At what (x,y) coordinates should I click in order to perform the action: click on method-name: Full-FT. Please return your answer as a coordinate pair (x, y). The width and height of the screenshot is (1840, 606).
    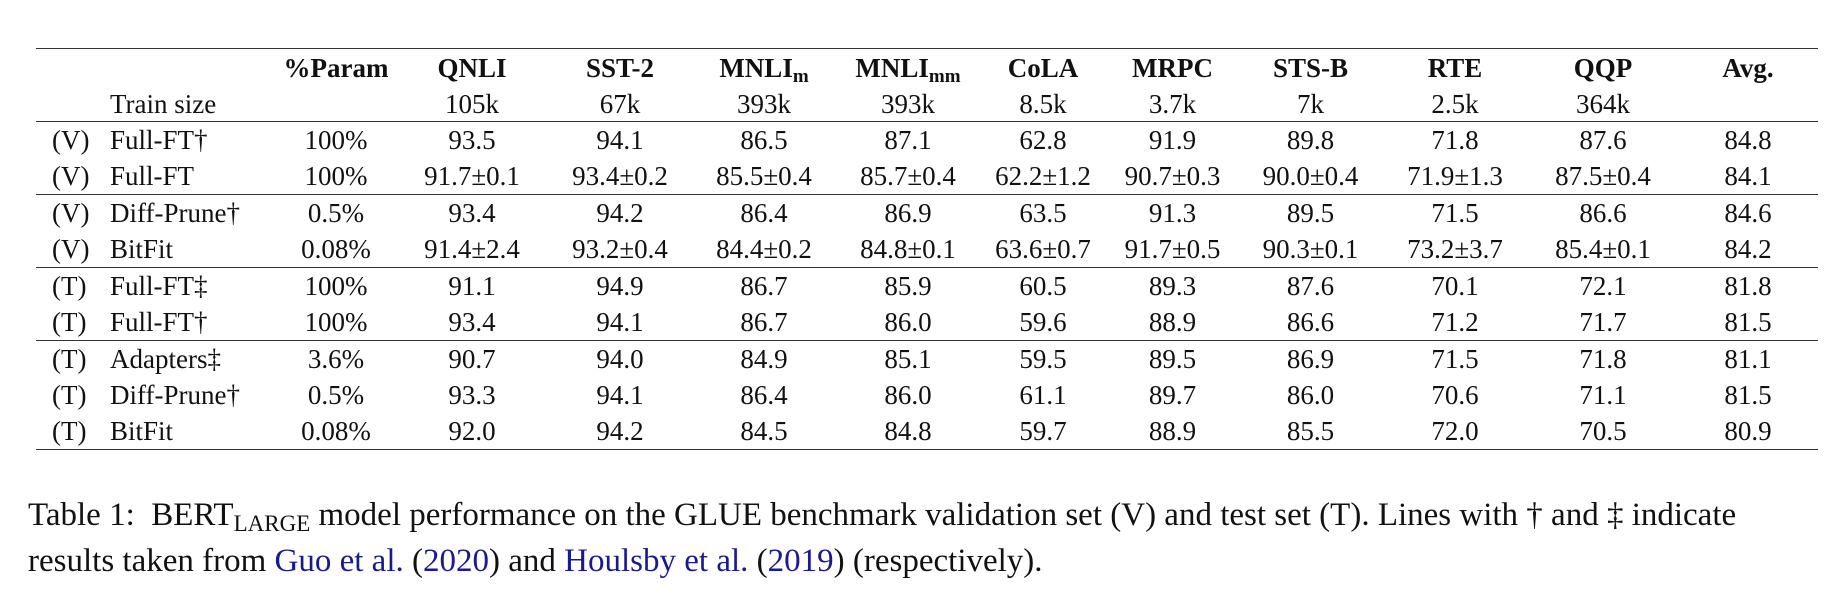
    Looking at the image, I should click on (152, 176).